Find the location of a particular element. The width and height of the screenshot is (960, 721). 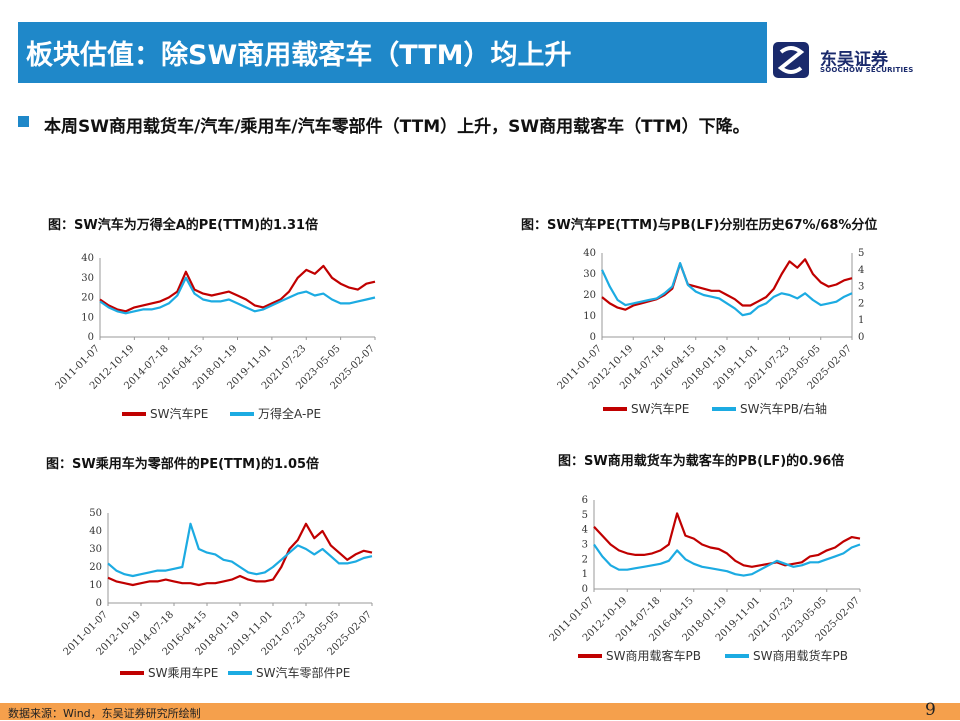

y-tick-label: 6 is located at coordinates (585, 500).